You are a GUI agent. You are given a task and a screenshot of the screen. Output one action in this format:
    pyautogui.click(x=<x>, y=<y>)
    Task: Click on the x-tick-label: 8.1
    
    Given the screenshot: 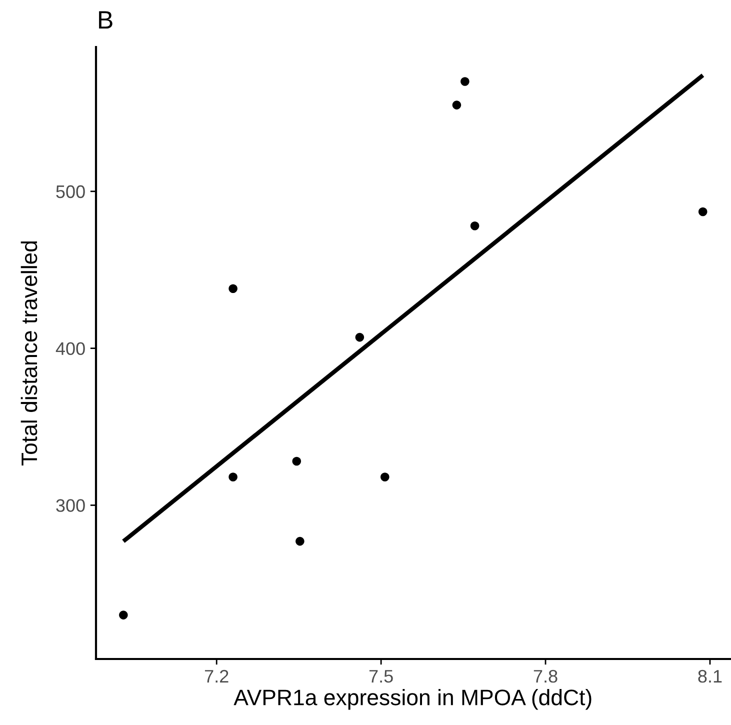 What is the action you would take?
    pyautogui.click(x=710, y=676)
    